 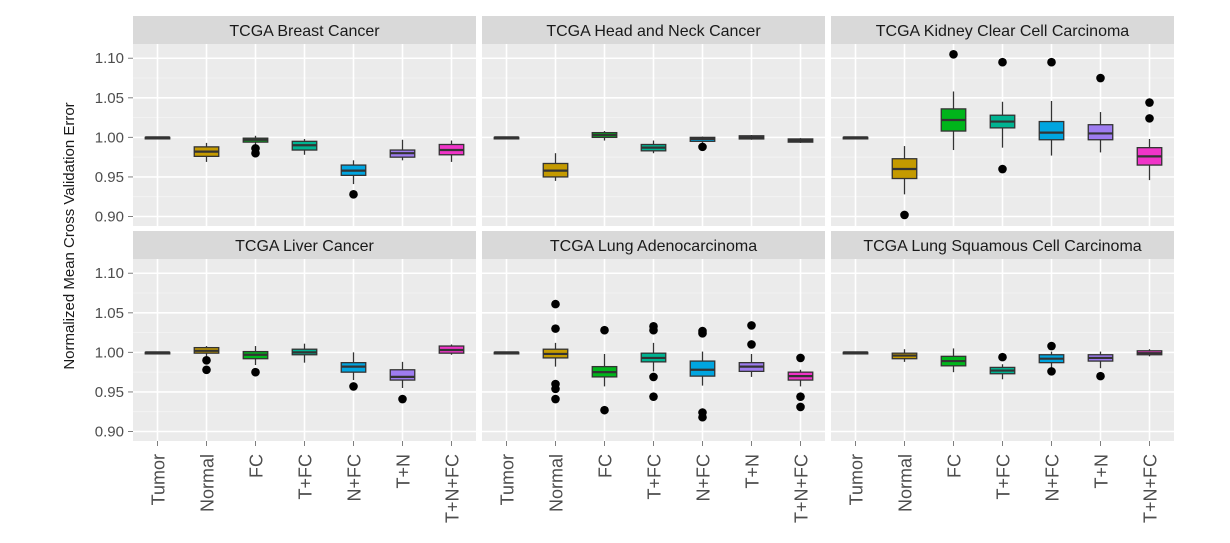 I want to click on x-tick-label: T+N, so click(x=404, y=471).